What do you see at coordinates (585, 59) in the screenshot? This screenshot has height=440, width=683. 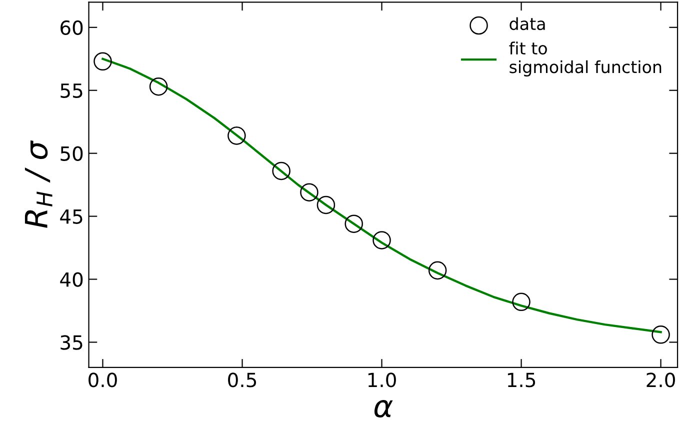 I see `legend-label: fit to sigmoidal function` at bounding box center [585, 59].